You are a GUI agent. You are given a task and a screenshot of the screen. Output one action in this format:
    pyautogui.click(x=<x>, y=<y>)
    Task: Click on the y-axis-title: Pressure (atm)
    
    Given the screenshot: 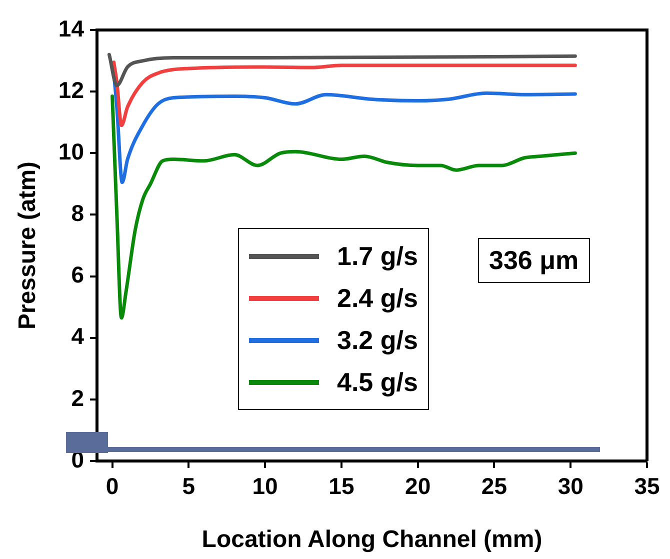 What is the action you would take?
    pyautogui.click(x=28, y=245)
    